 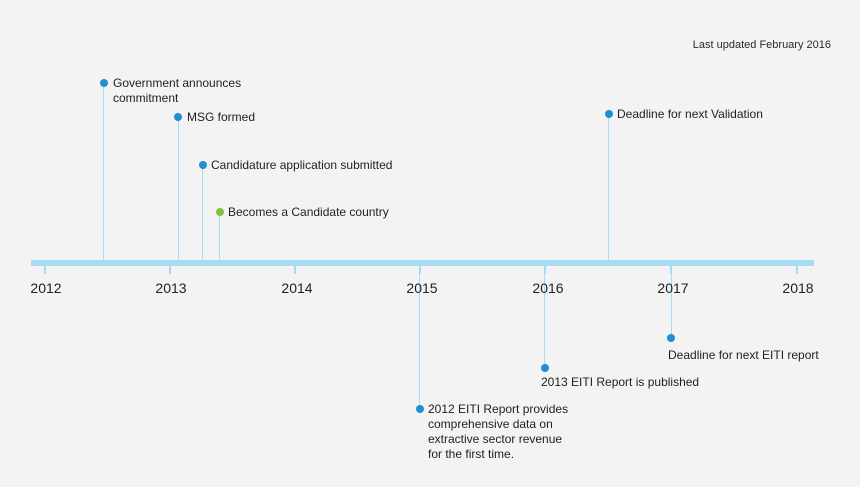 I want to click on stem-eiti-2012-report, so click(x=419, y=337).